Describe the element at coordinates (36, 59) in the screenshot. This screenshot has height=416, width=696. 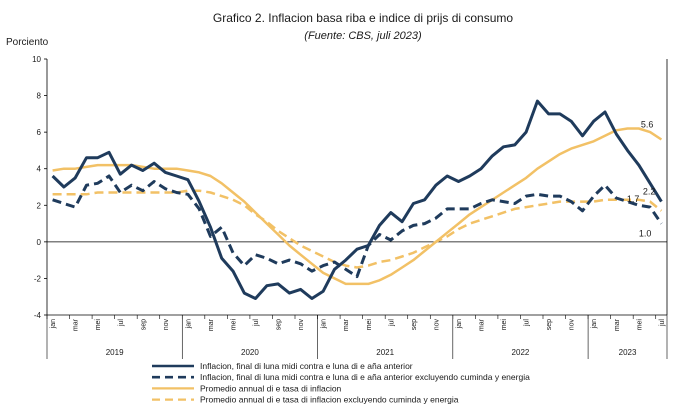
I see `y-tick-label: 10` at that location.